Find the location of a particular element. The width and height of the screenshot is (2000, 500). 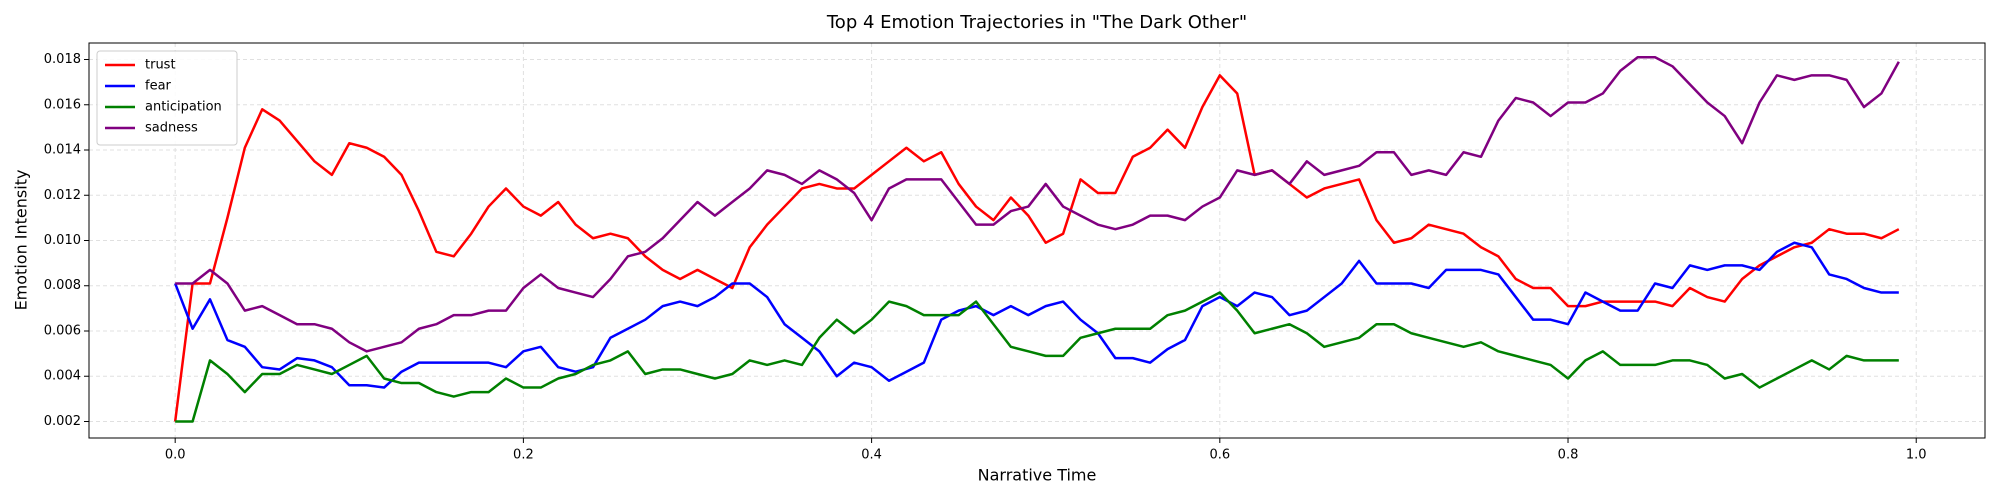

y-tick-label: 0.006 is located at coordinates (62, 330).